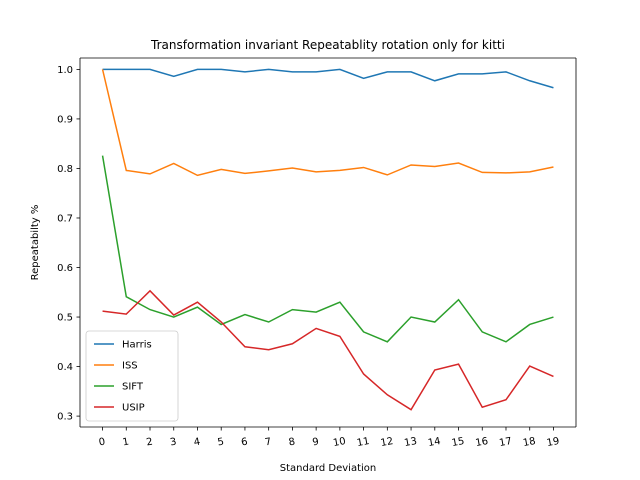  I want to click on x-tick-label: 8, so click(292, 443).